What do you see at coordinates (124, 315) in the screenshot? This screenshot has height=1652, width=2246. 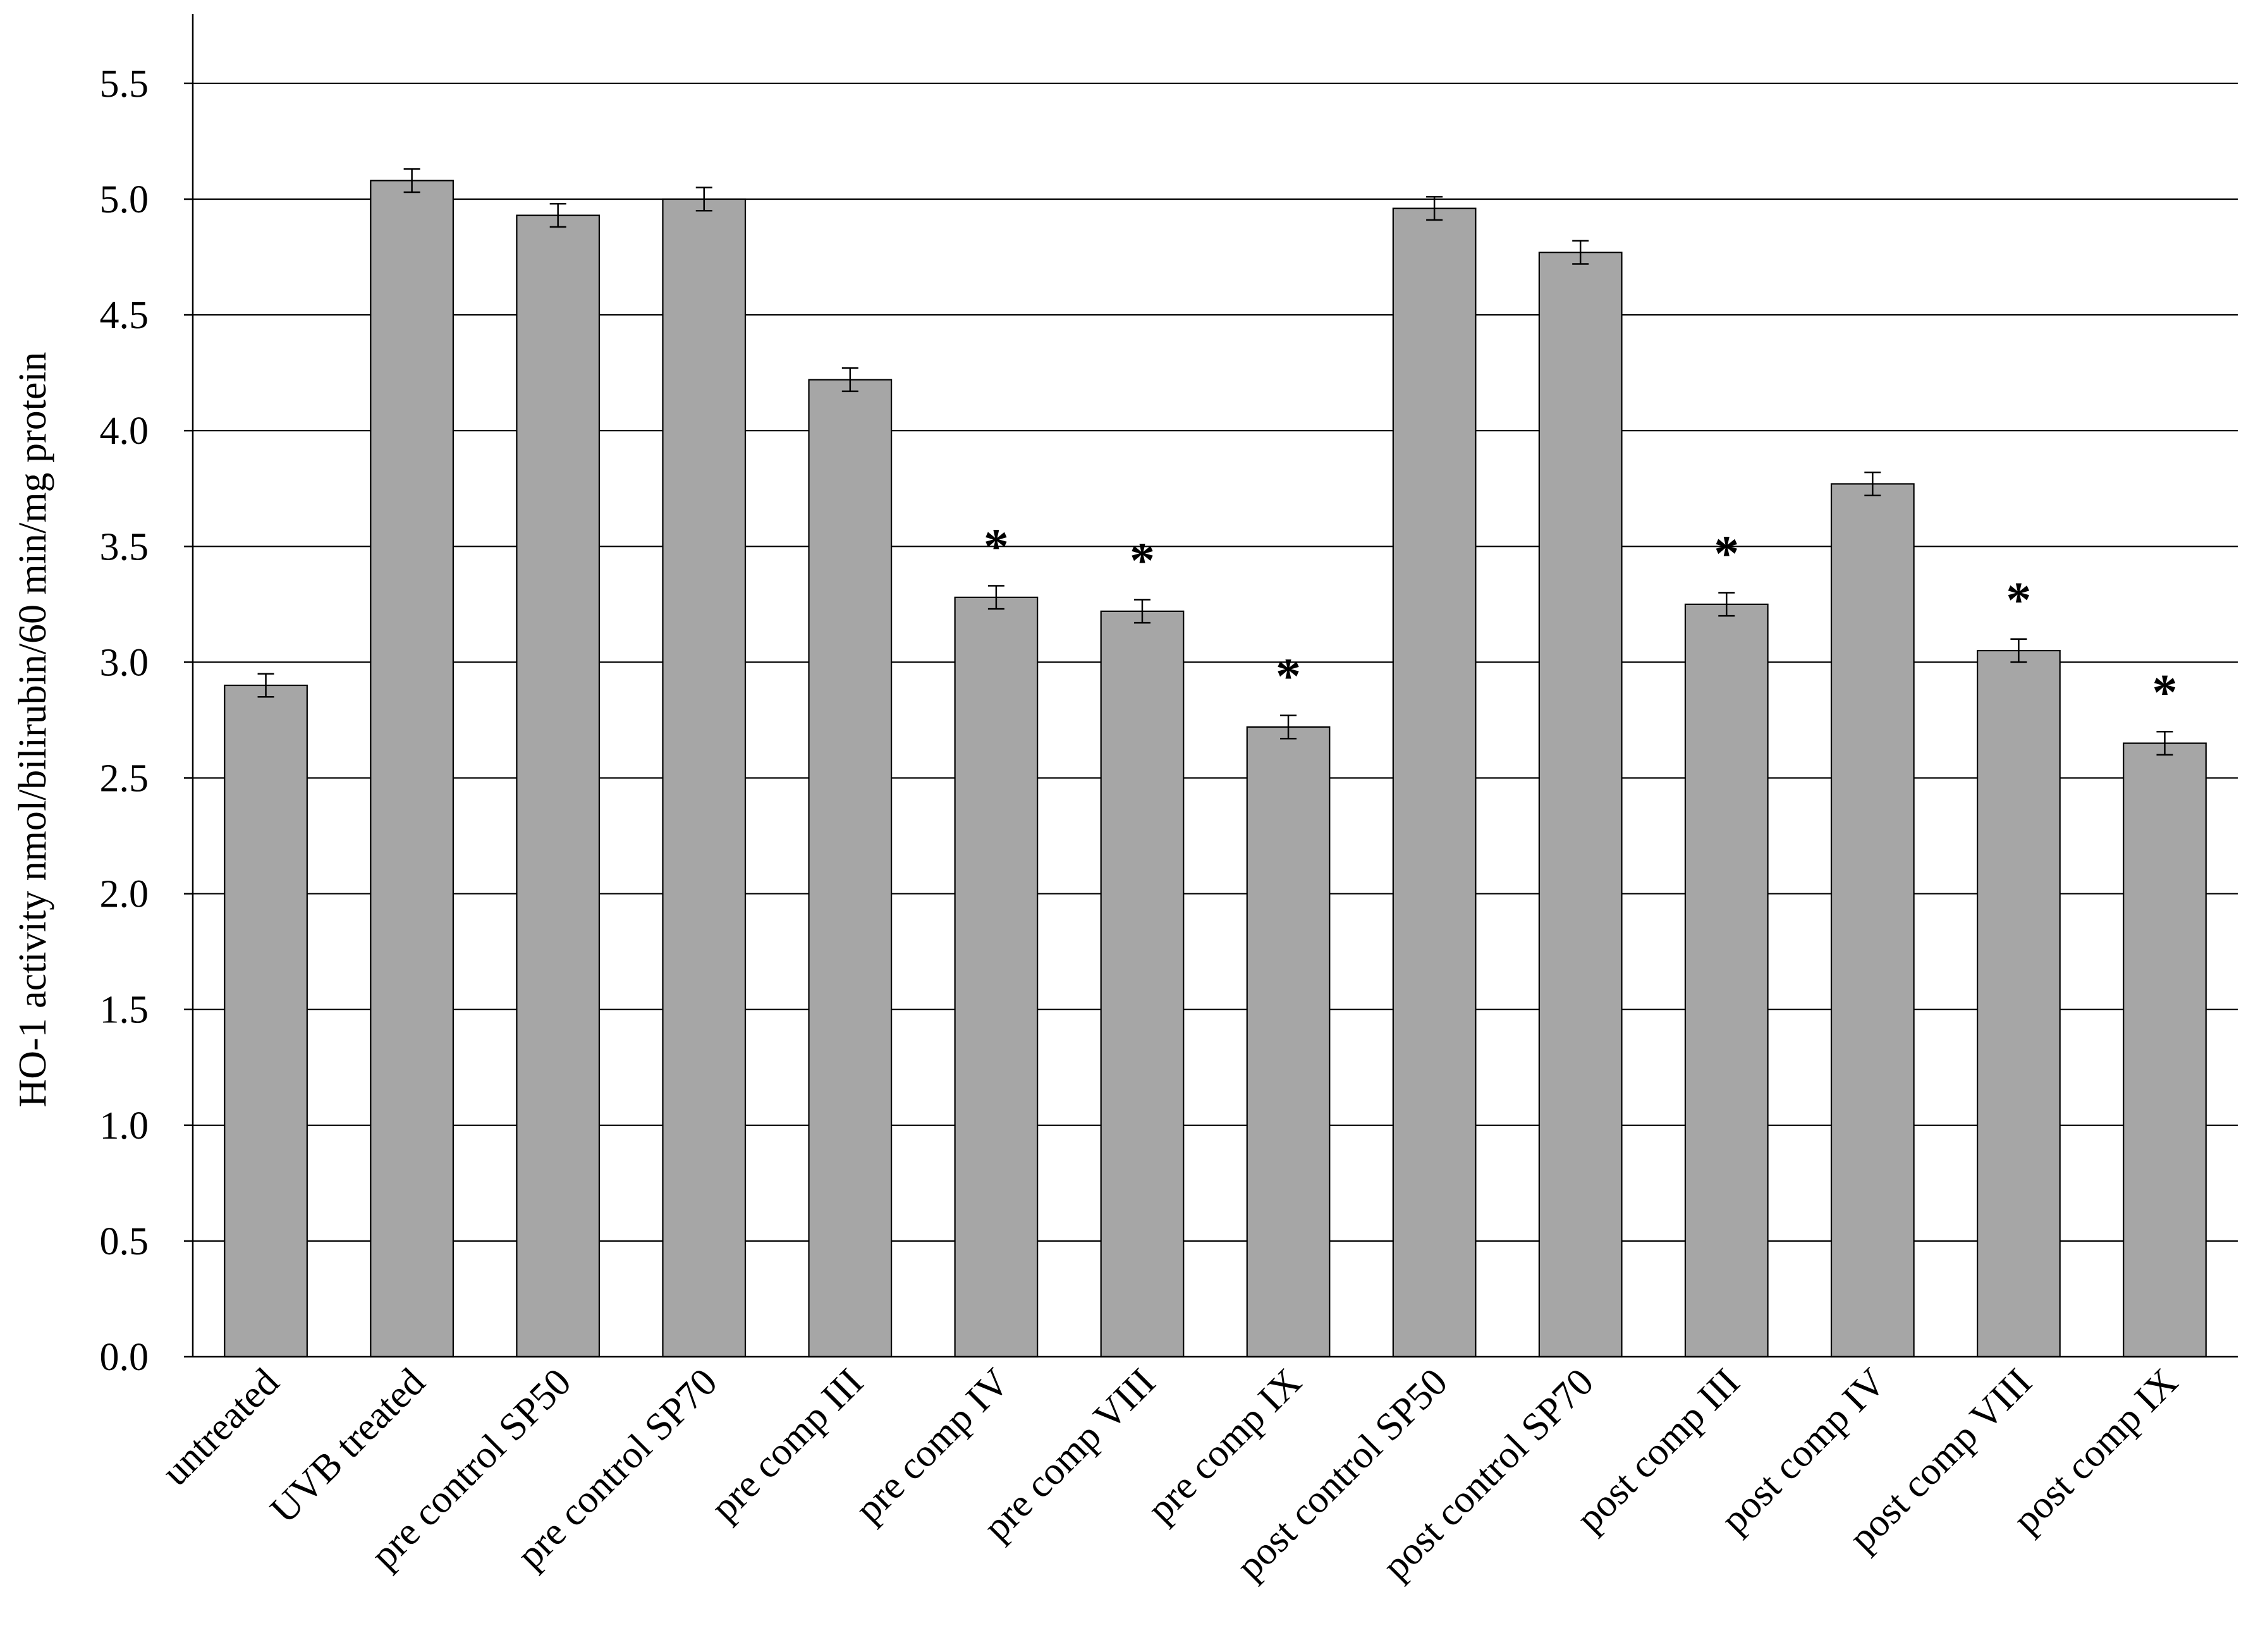 I see `y-tick-label: 4.5` at bounding box center [124, 315].